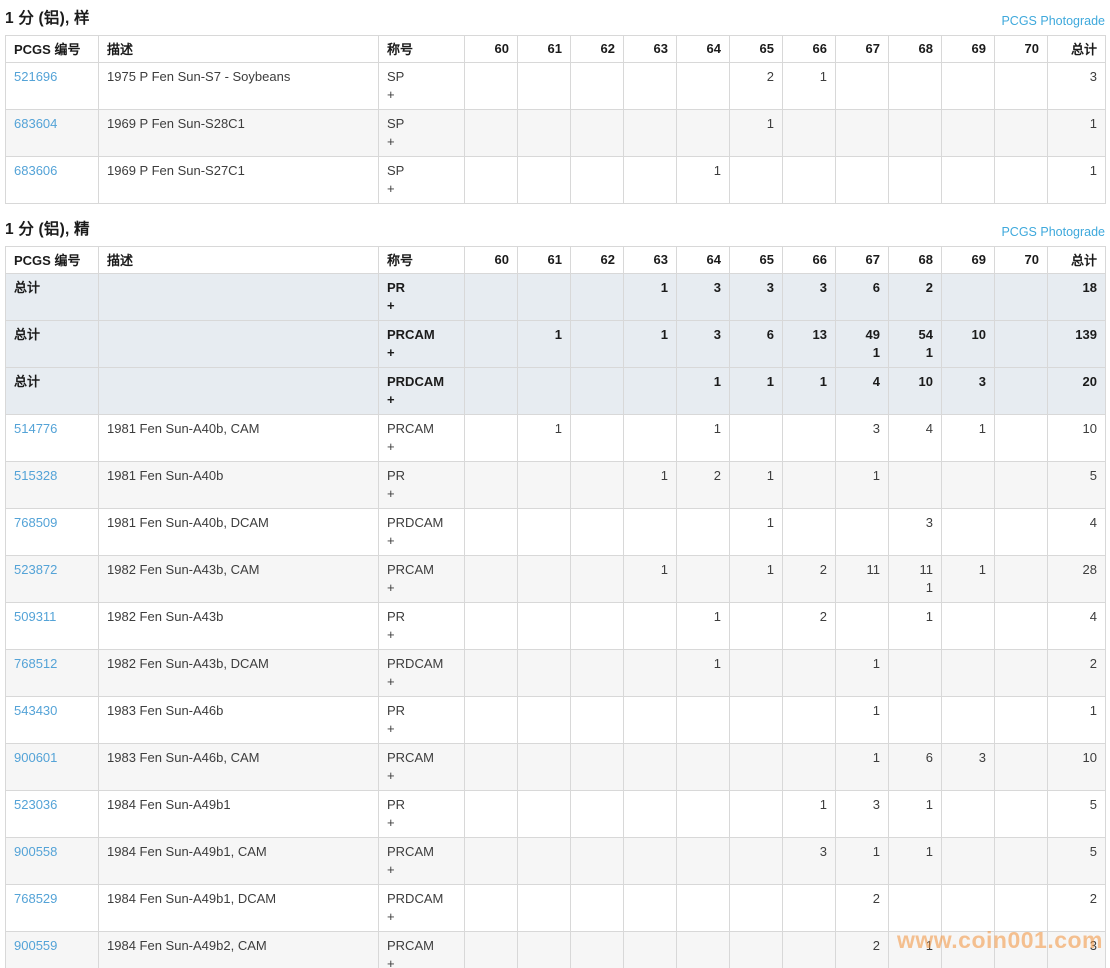 The image size is (1110, 968). What do you see at coordinates (410, 851) in the screenshot?
I see `designation-label: PRCAM` at bounding box center [410, 851].